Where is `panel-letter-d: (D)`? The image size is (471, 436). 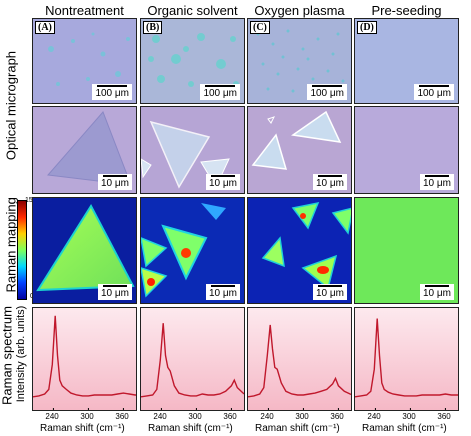 panel-letter-d: (D) is located at coordinates (367, 27).